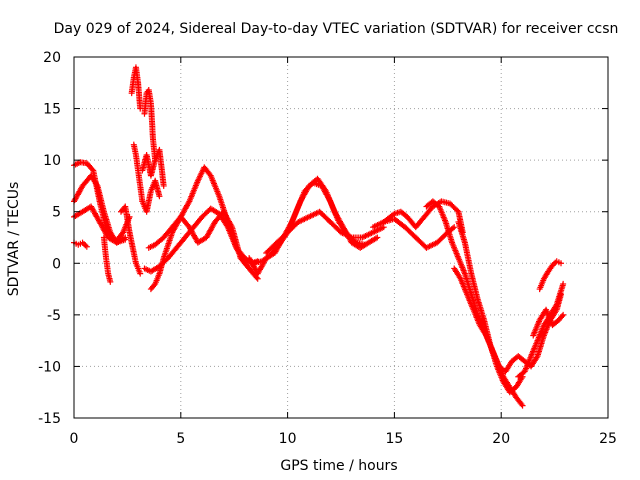 The image size is (640, 480). Describe the element at coordinates (52, 58) in the screenshot. I see `y-tick-label: 20` at that location.